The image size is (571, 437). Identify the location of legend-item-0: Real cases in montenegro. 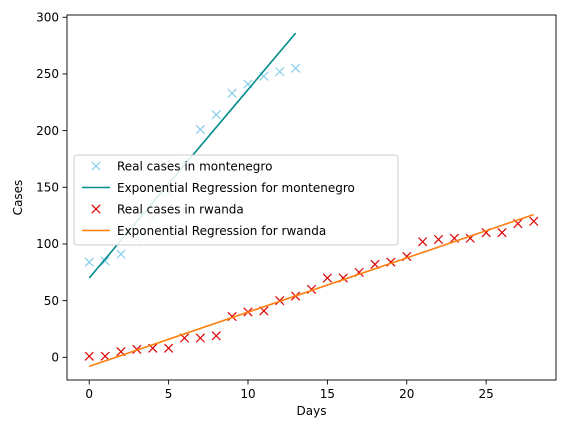
(181, 166).